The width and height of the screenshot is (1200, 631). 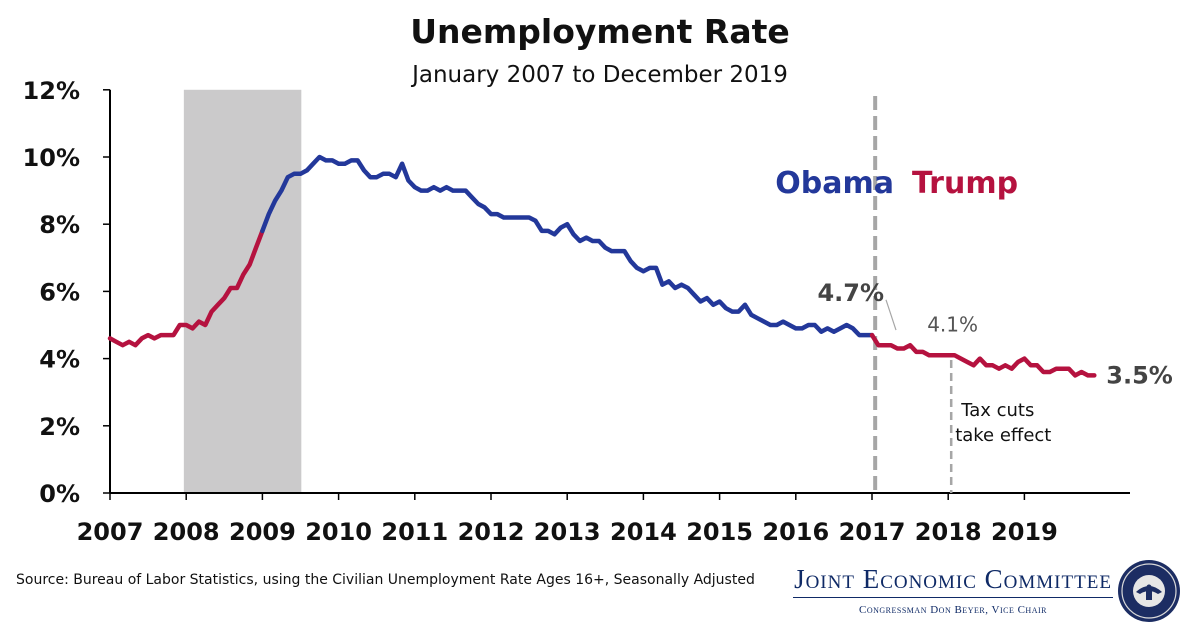 What do you see at coordinates (1149, 591) in the screenshot?
I see `congress-seal-icon` at bounding box center [1149, 591].